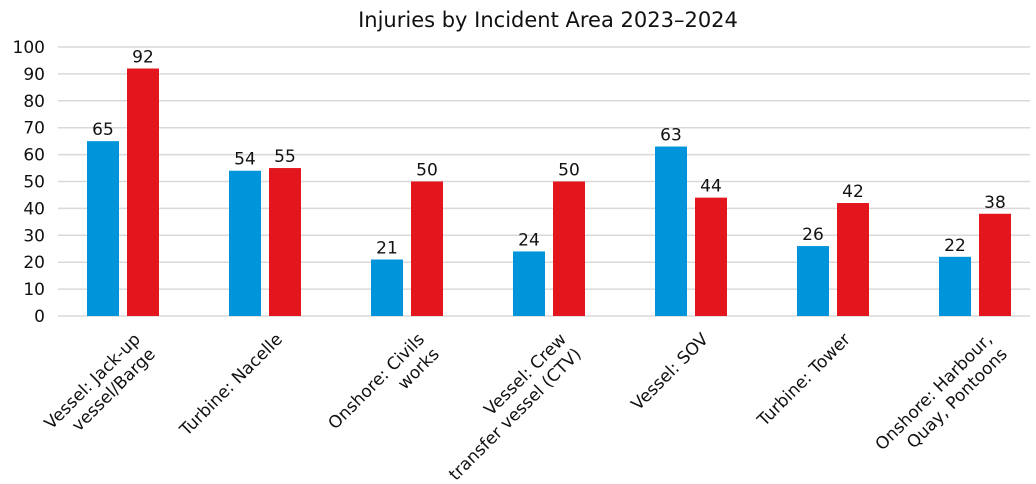 This screenshot has height=484, width=1036. Describe the element at coordinates (29, 48) in the screenshot. I see `y-tick-label: 100` at that location.